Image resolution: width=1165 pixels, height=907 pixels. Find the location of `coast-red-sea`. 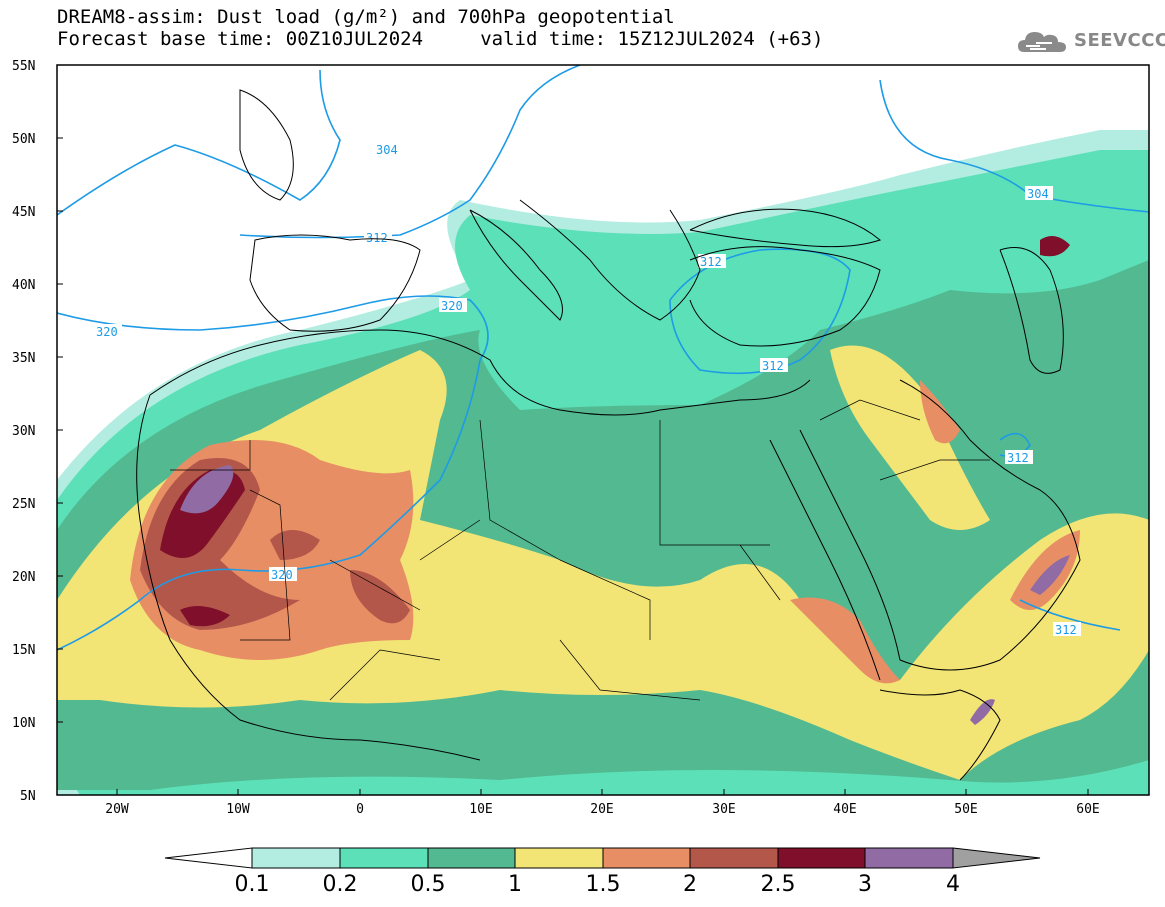

coast-red-sea is located at coordinates (835, 555).